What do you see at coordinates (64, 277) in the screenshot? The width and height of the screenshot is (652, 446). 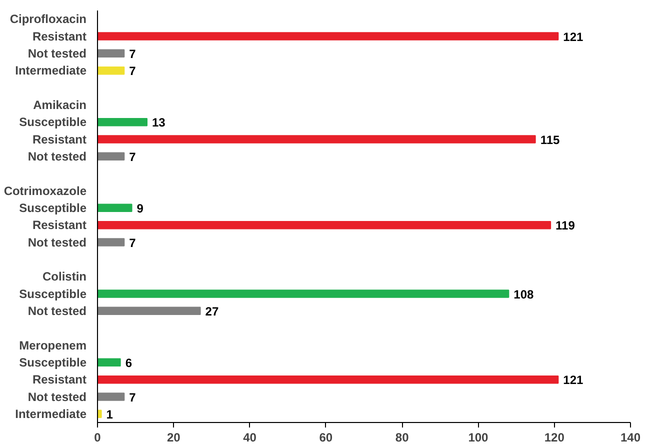 I see `y-tick-label: Colistin` at bounding box center [64, 277].